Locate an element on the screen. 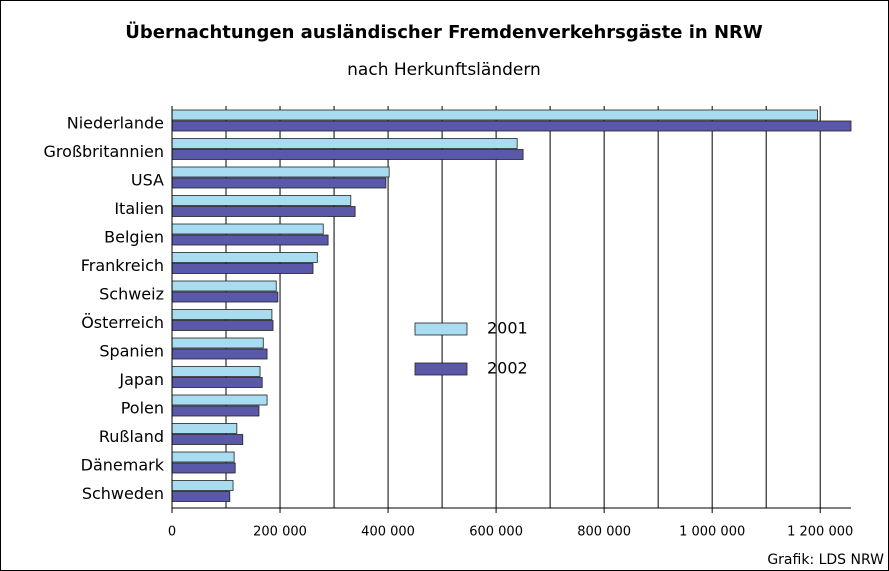 The height and width of the screenshot is (571, 889). y-tick-label: Österreich is located at coordinates (122, 322).